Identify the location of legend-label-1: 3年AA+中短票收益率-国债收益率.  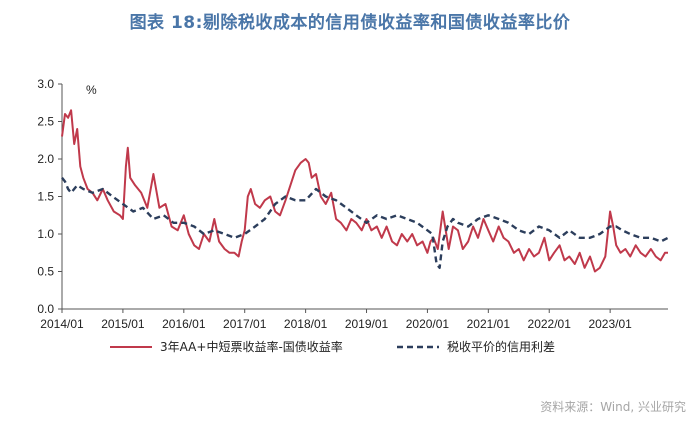
(251, 346).